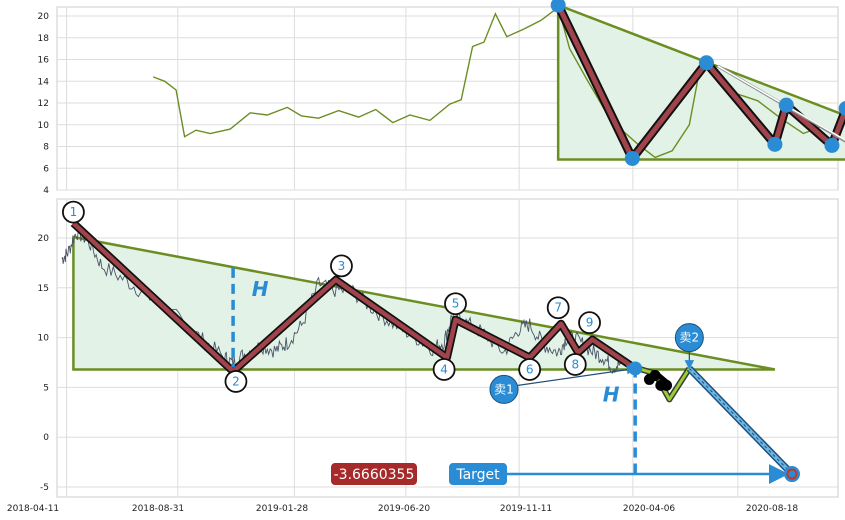  I want to click on target-point-inner, so click(792, 474).